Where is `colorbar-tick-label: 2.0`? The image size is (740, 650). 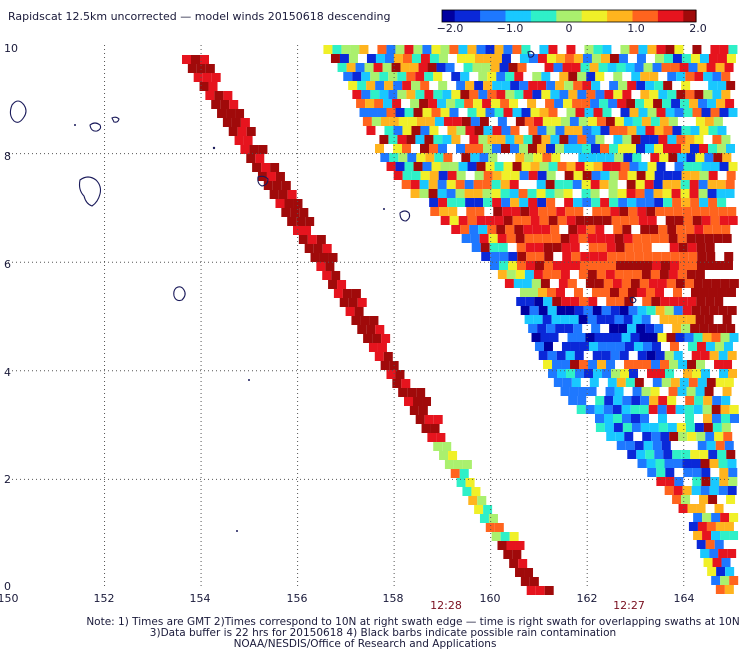
colorbar-tick-label: 2.0 is located at coordinates (698, 28).